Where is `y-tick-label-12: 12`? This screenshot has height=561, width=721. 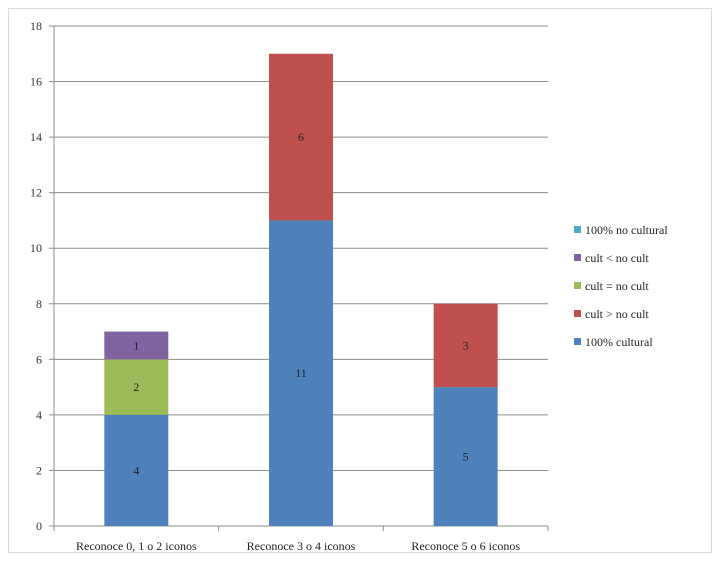 y-tick-label-12: 12 is located at coordinates (36, 193).